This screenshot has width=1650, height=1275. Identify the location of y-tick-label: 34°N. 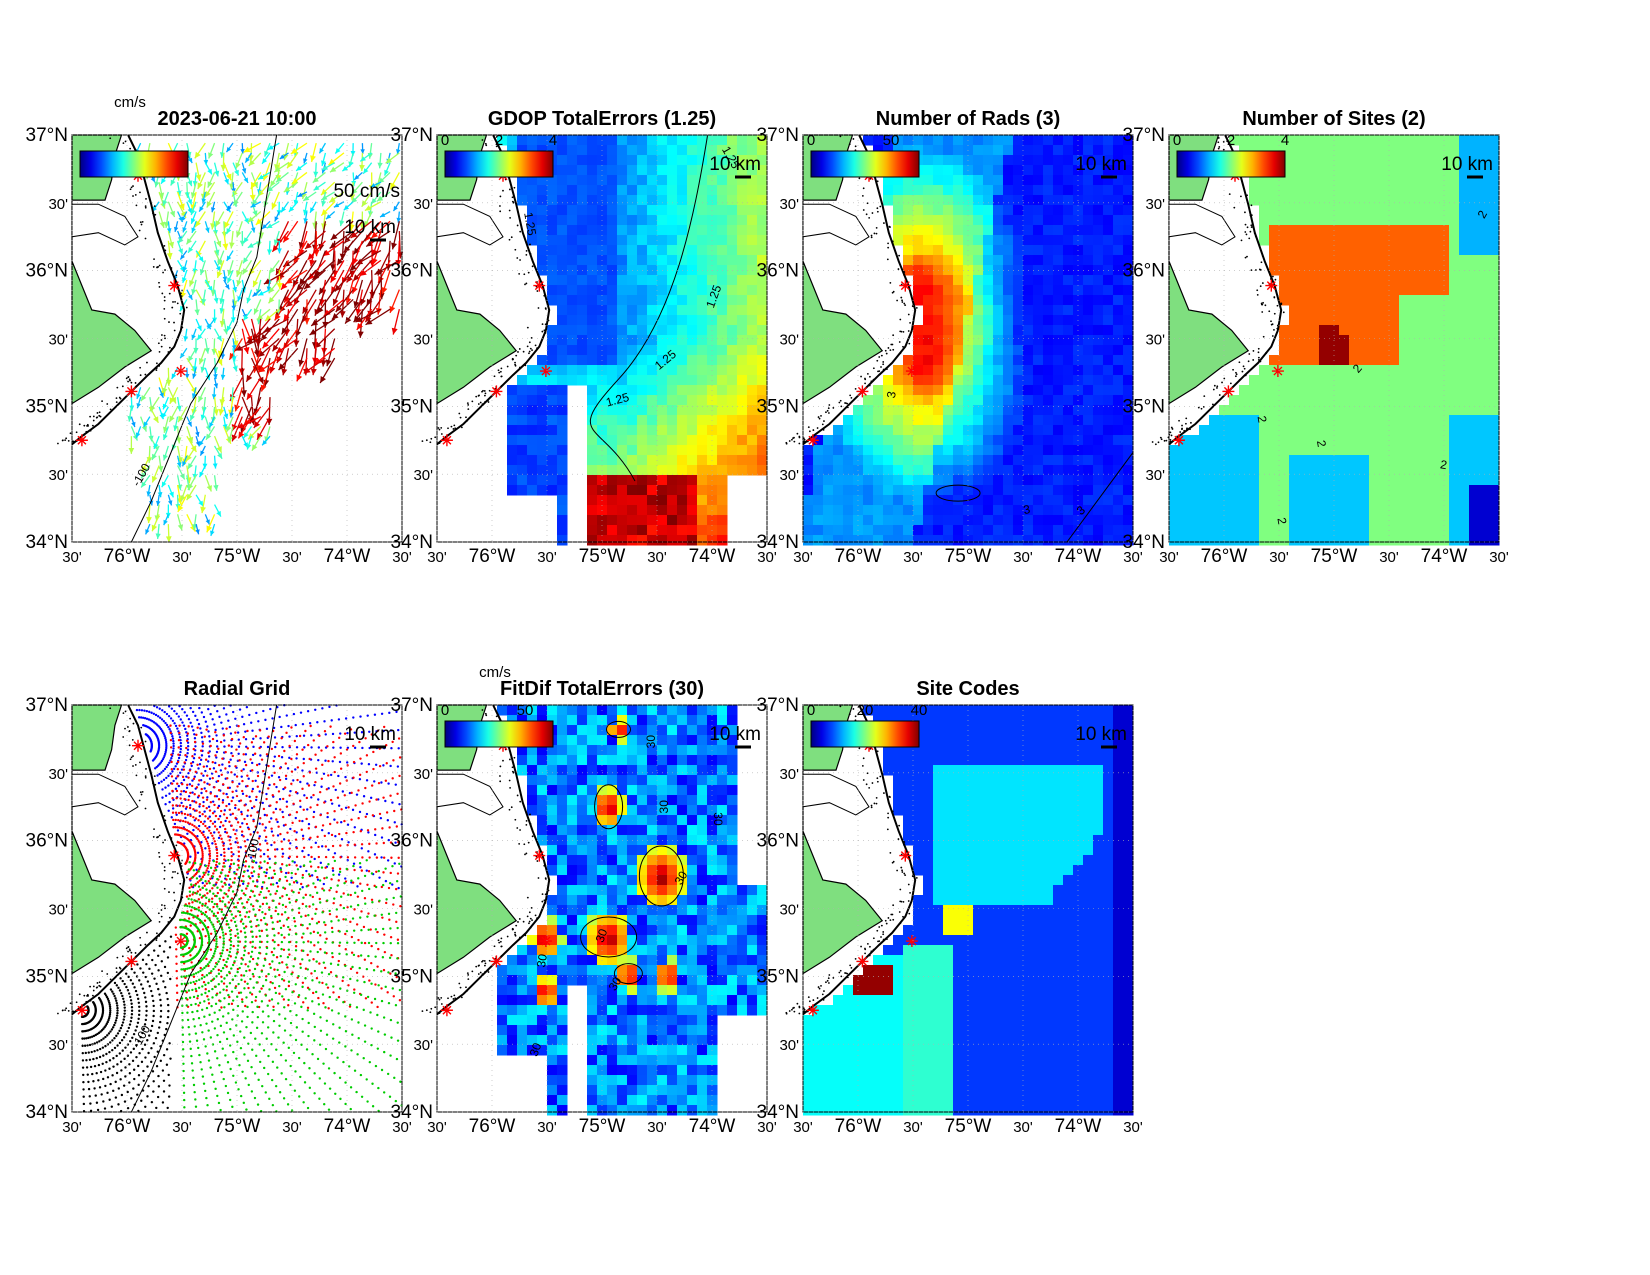
(412, 542).